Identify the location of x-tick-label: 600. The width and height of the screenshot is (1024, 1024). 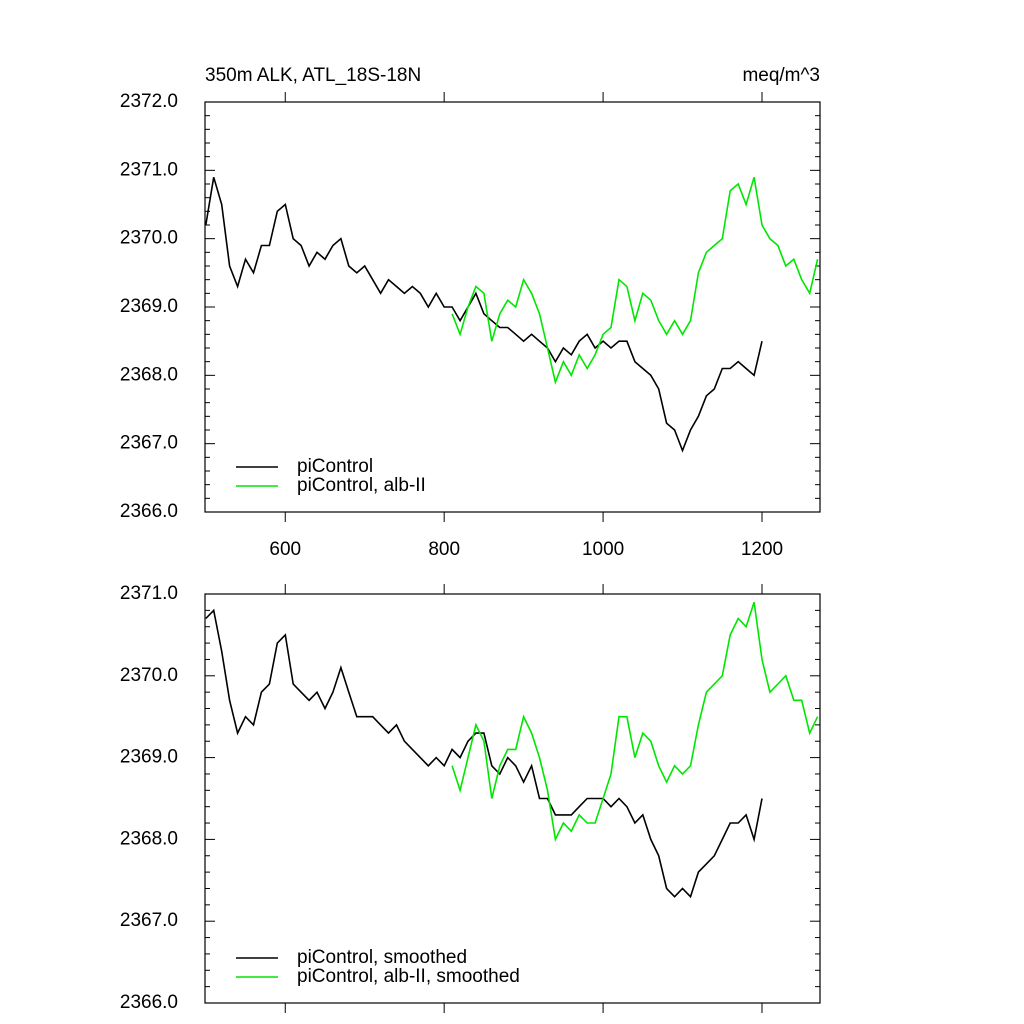
(285, 549).